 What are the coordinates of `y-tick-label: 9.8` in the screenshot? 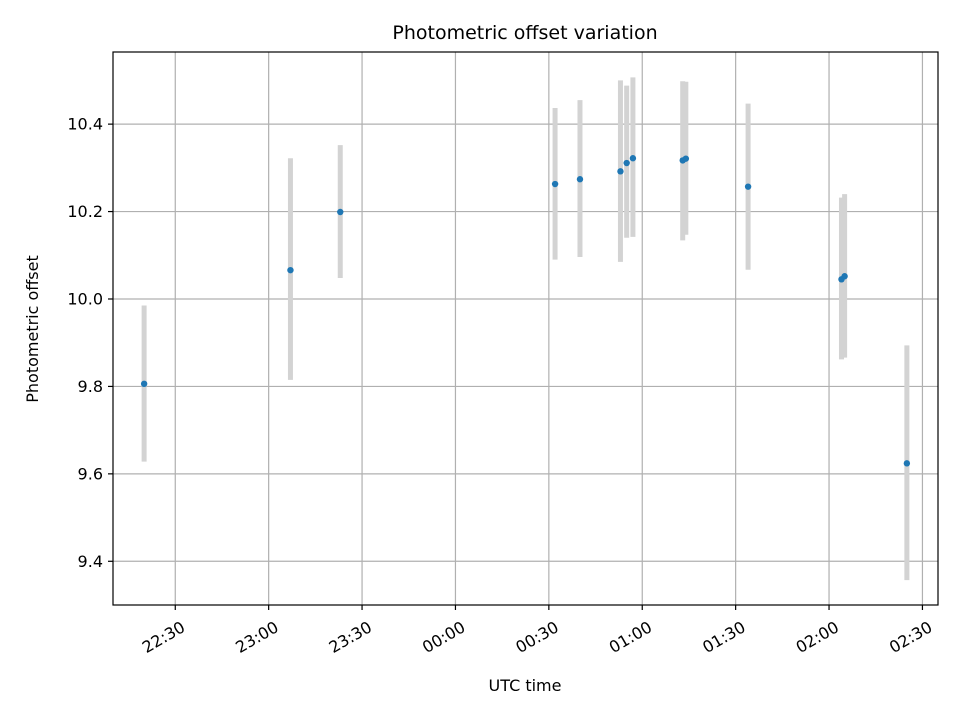 It's located at (90, 386).